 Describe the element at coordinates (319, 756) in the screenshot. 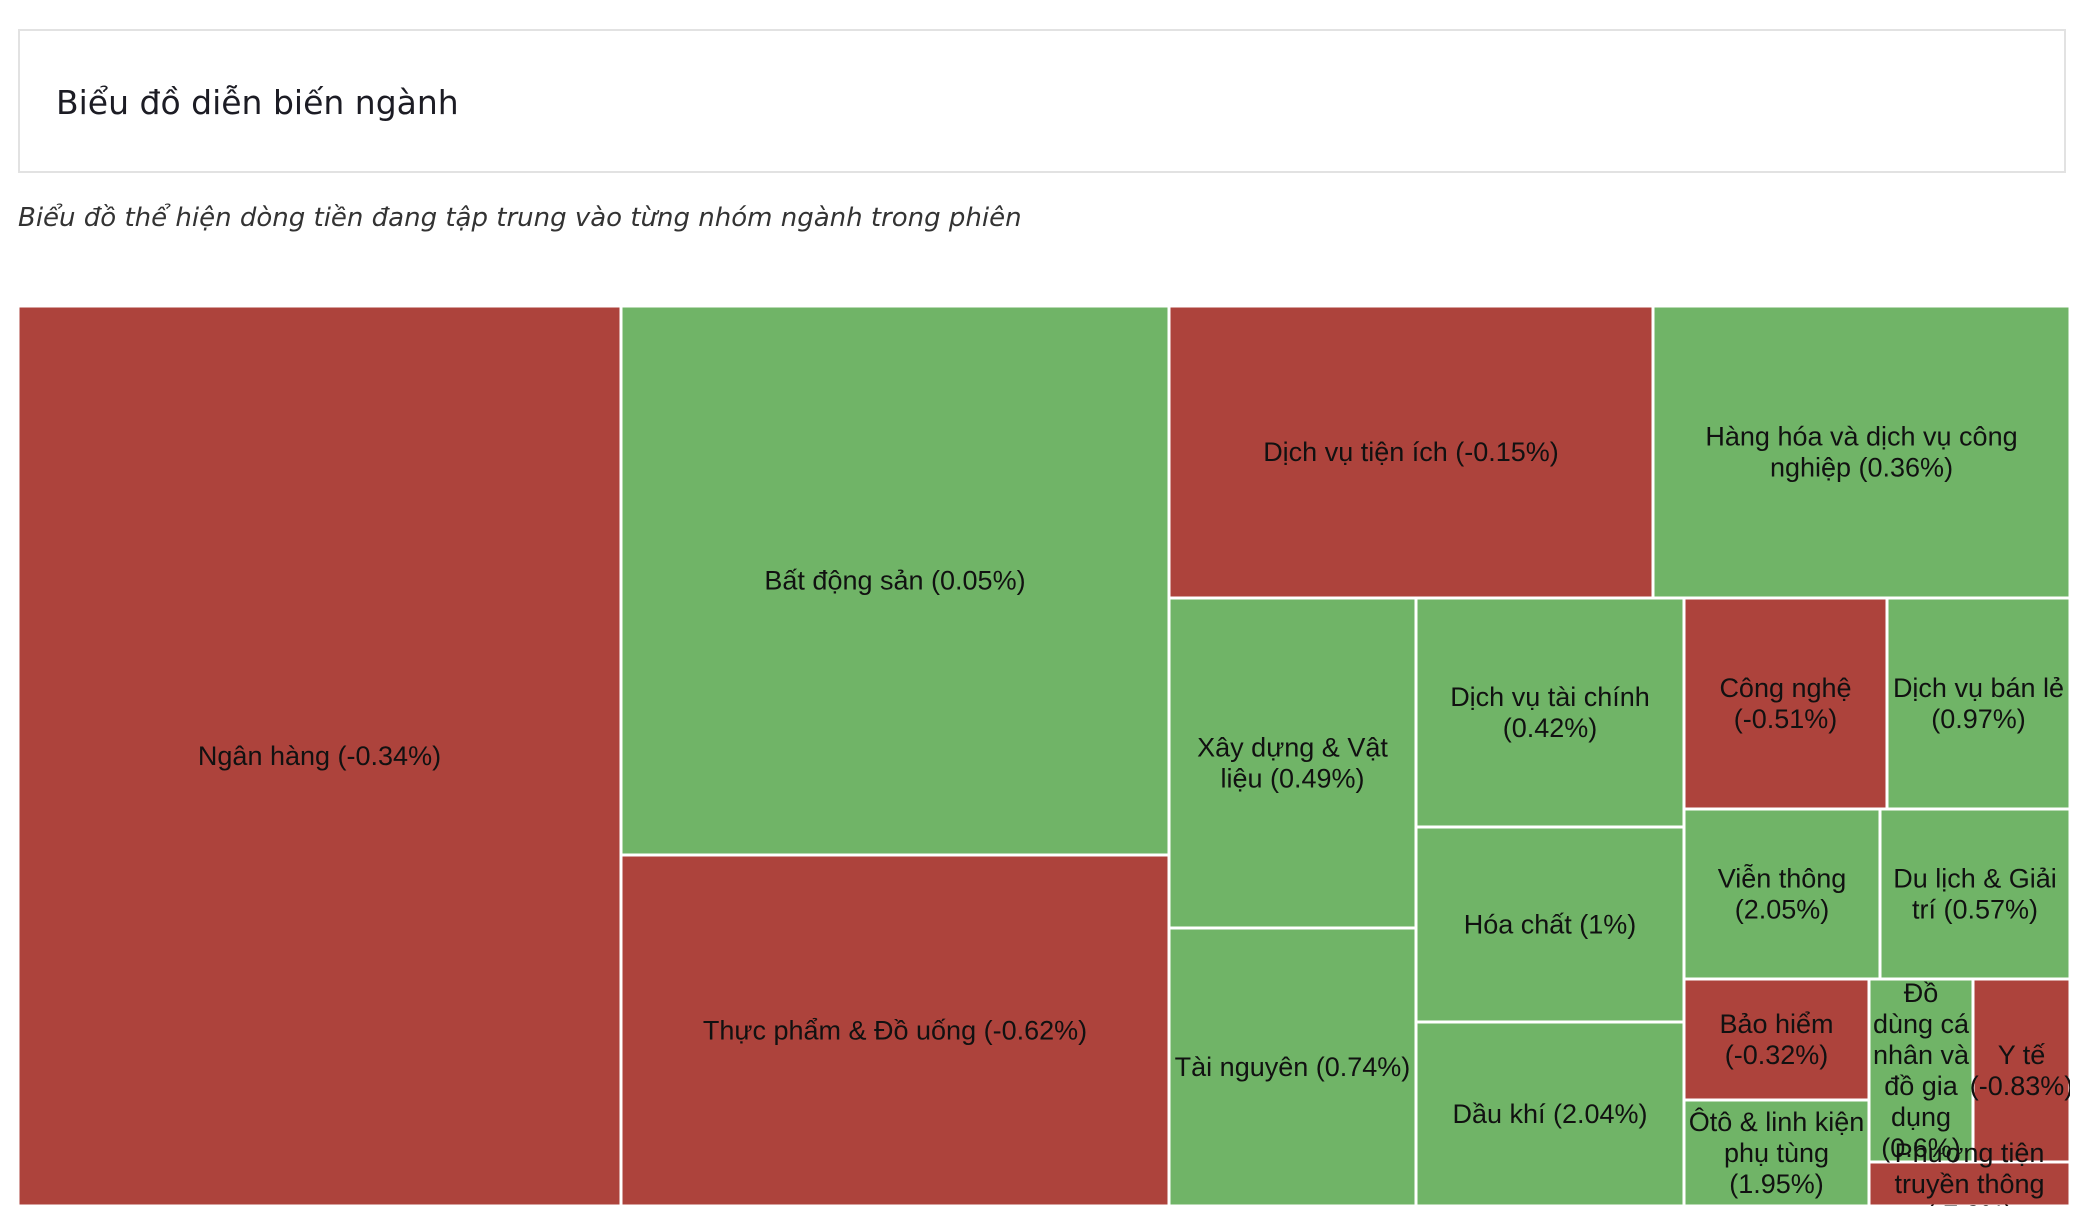

I see `treemap-label-ngan-hang: Ngân hàng (-0.34%)` at that location.